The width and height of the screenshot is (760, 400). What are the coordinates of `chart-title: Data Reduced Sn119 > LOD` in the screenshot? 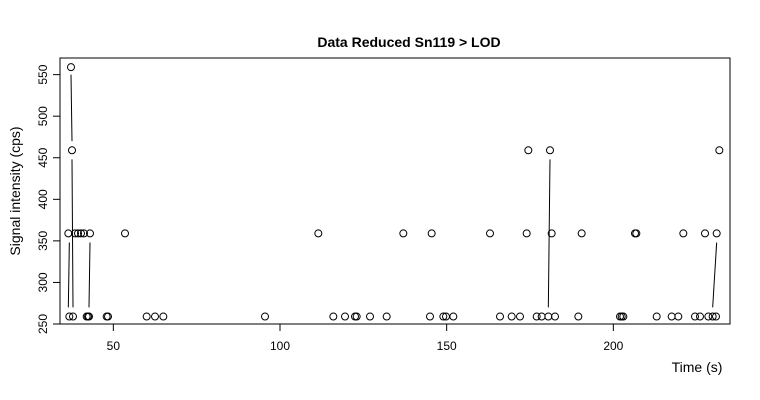 It's located at (408, 42).